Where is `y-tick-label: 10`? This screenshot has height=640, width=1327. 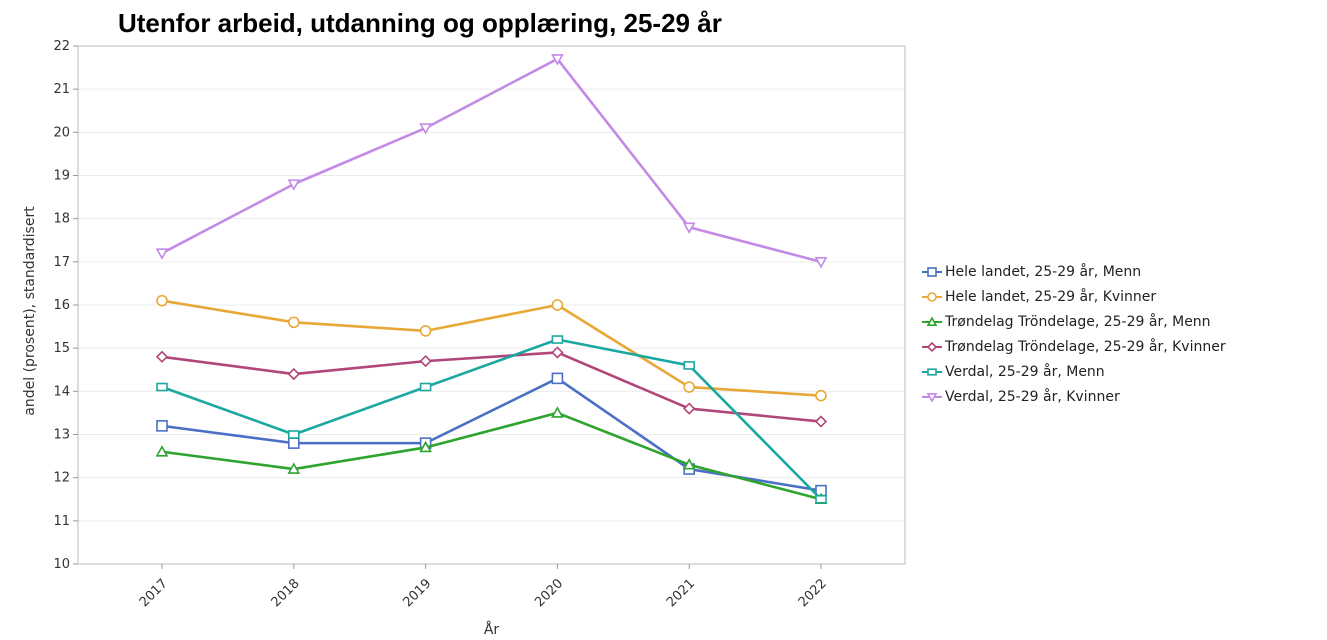
y-tick-label: 10 is located at coordinates (61, 564).